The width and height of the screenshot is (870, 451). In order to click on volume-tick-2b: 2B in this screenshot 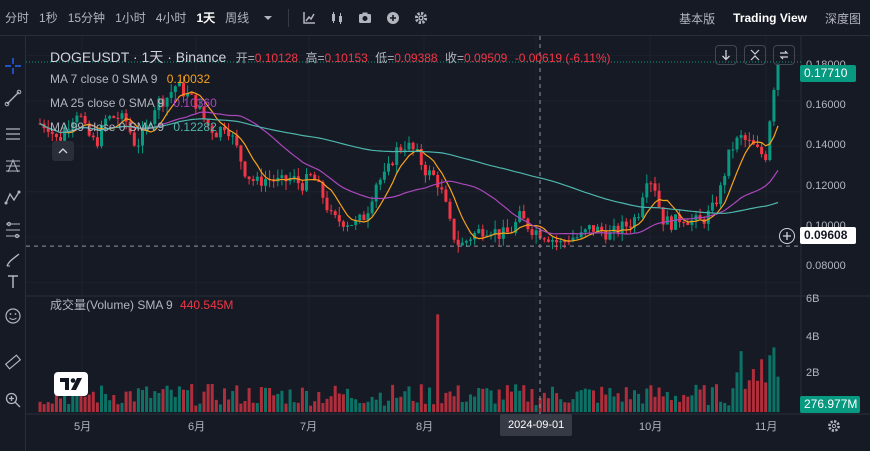, I will do `click(813, 373)`.